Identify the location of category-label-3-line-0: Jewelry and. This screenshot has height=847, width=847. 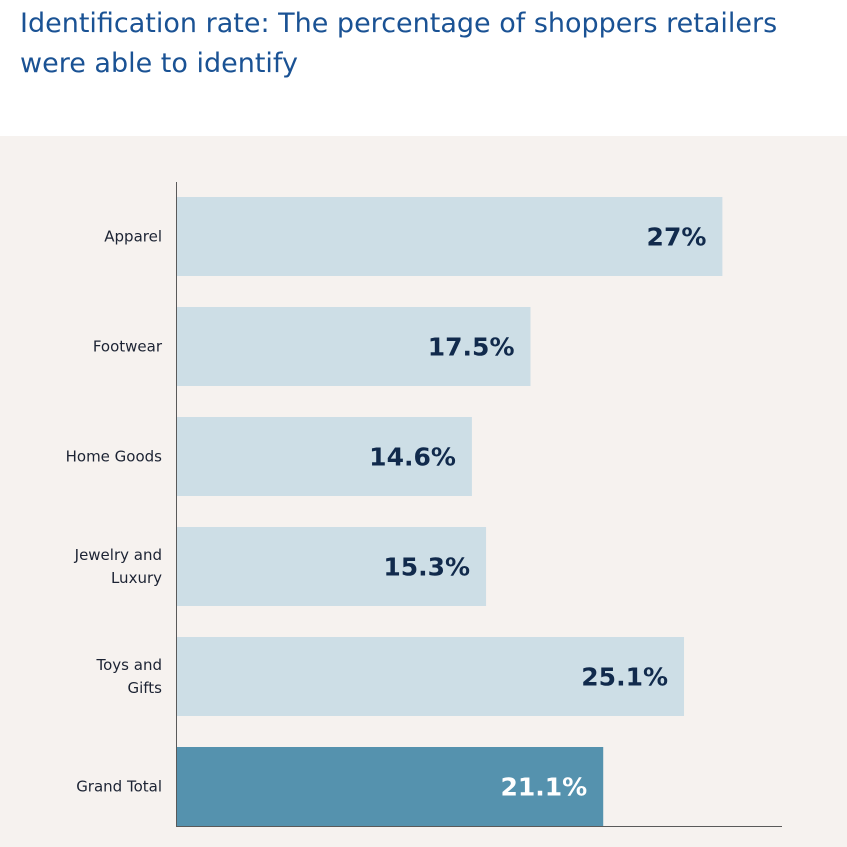
(118, 555).